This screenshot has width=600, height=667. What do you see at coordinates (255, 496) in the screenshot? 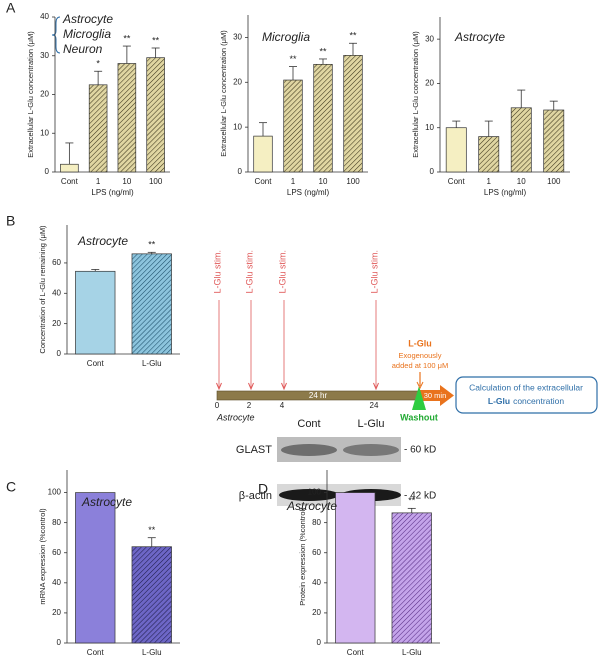
I see `protein-label: β-actin` at bounding box center [255, 496].